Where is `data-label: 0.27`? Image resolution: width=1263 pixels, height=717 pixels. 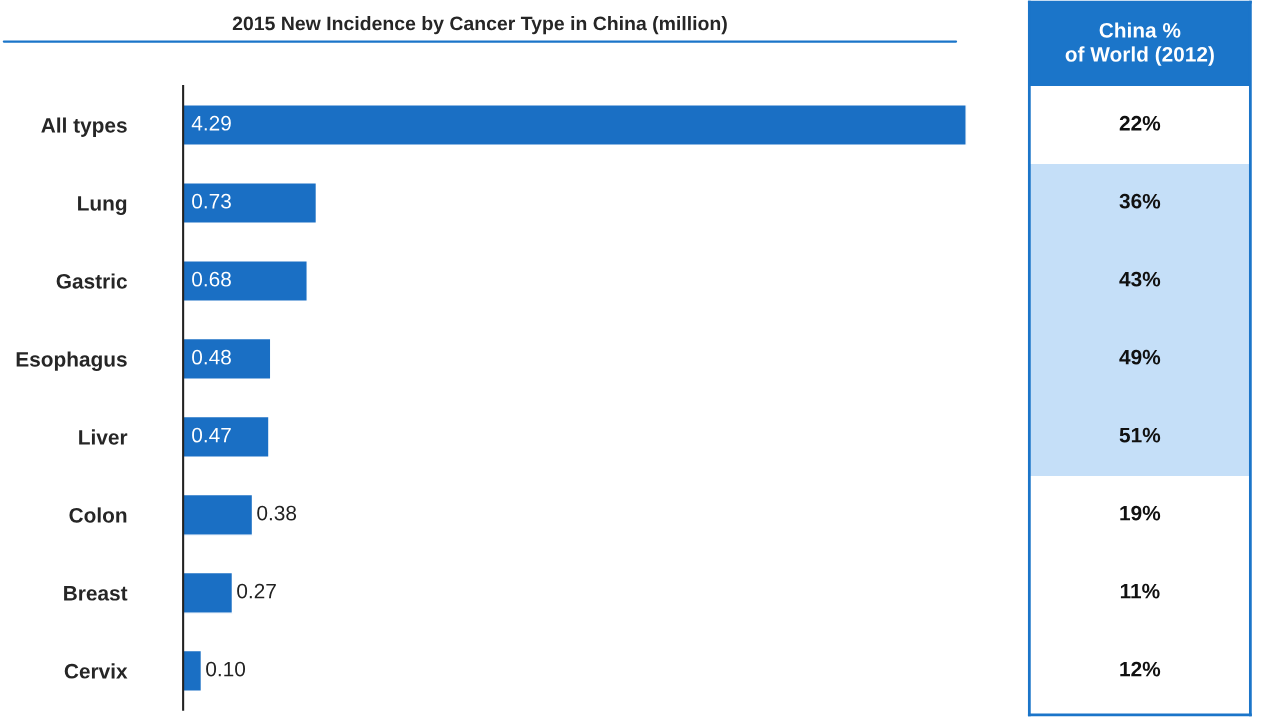 data-label: 0.27 is located at coordinates (256, 591).